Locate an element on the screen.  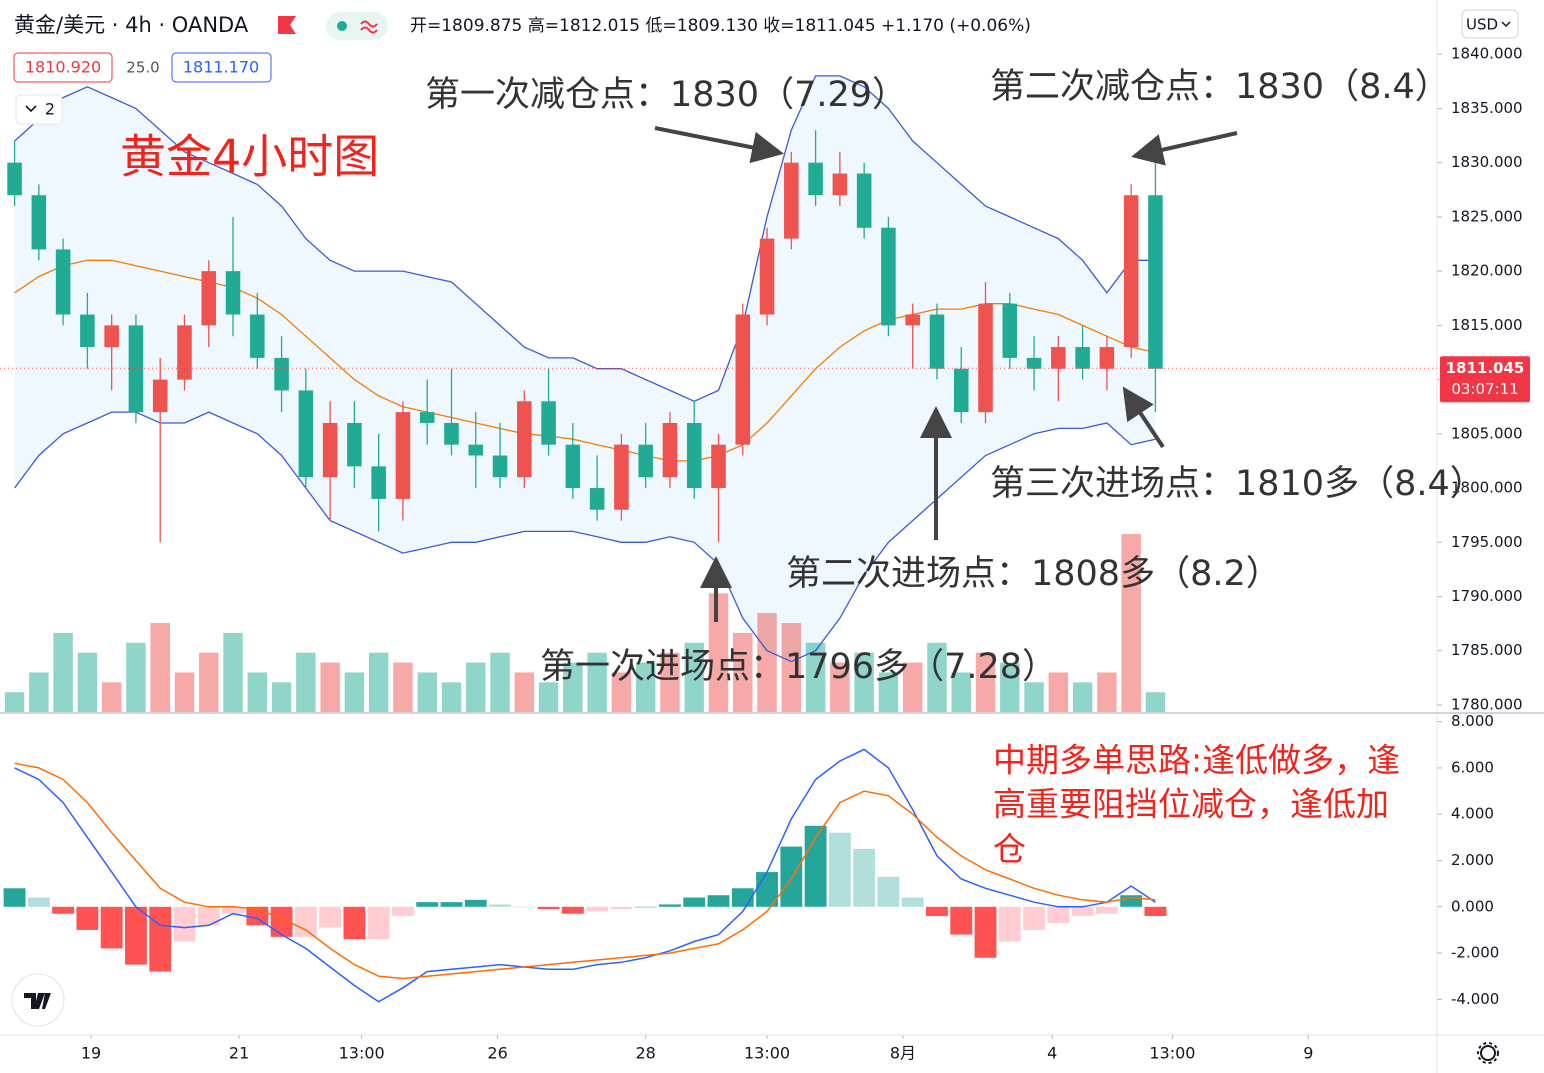
settings-icon is located at coordinates (1488, 1053).